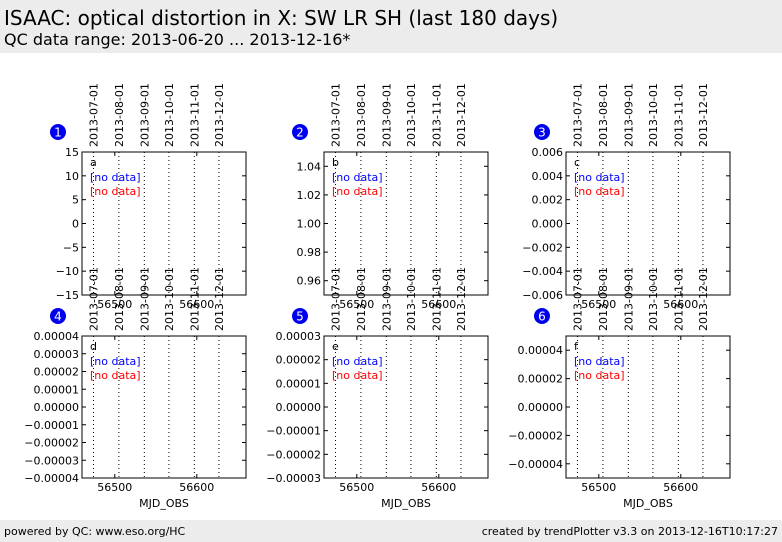  I want to click on y-tick-label: 0.00003, so click(57, 354).